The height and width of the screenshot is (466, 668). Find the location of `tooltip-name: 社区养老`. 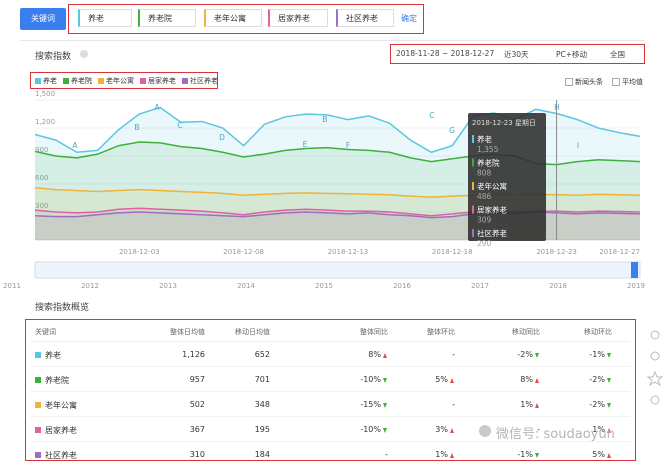

tooltip-name: 社区养老 is located at coordinates (492, 233).